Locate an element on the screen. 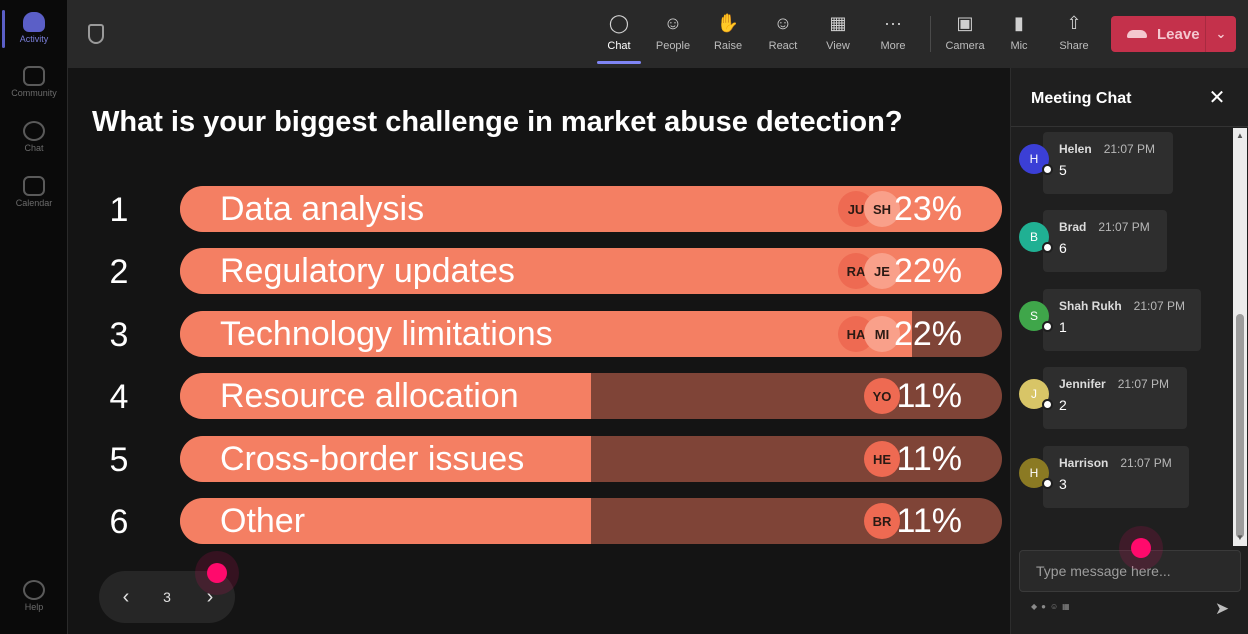  toolbar-label: Mic is located at coordinates (1019, 46).